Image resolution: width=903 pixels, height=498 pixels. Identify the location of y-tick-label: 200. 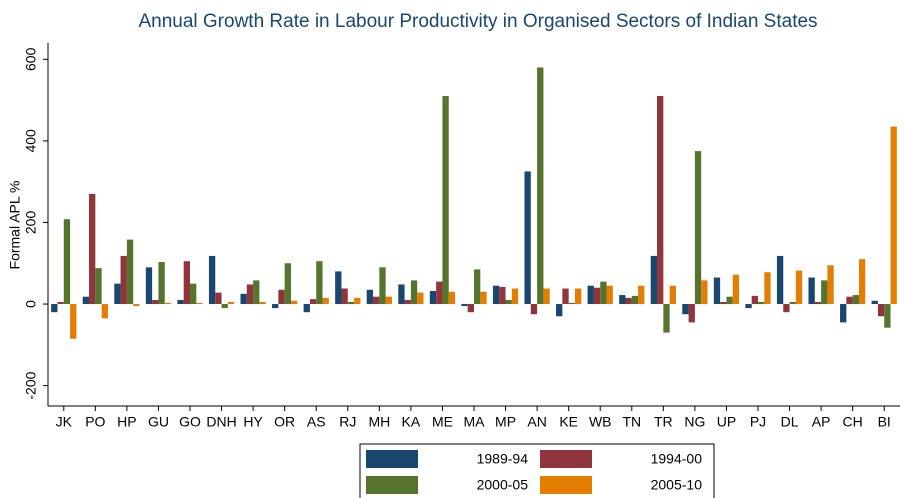
(31, 223).